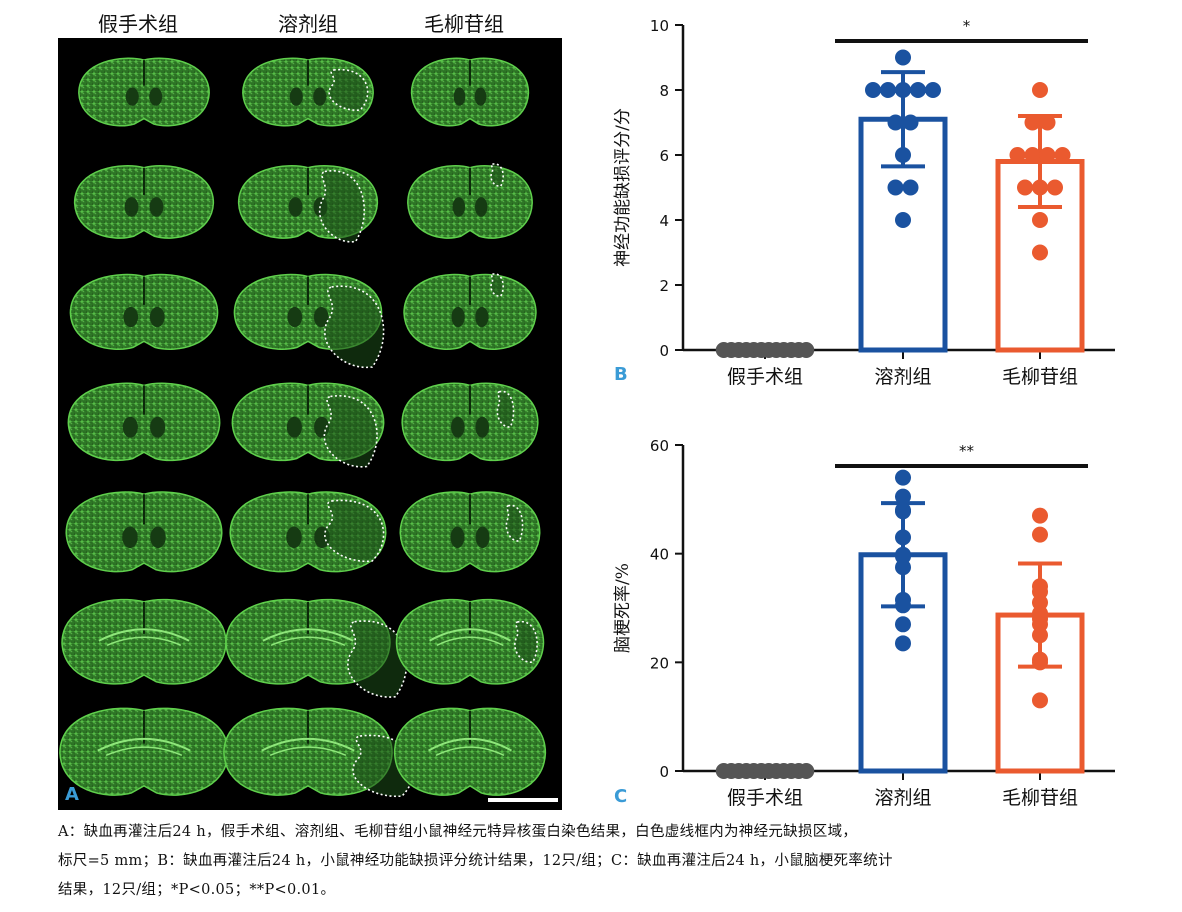 This screenshot has height=912, width=1182. Describe the element at coordinates (523, 800) in the screenshot. I see `scale-bar` at that location.